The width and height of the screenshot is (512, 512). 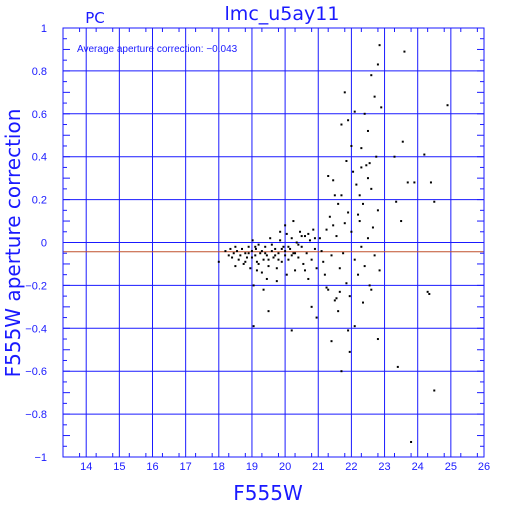 I want to click on y-tick-label: 0.8, so click(x=39, y=72).